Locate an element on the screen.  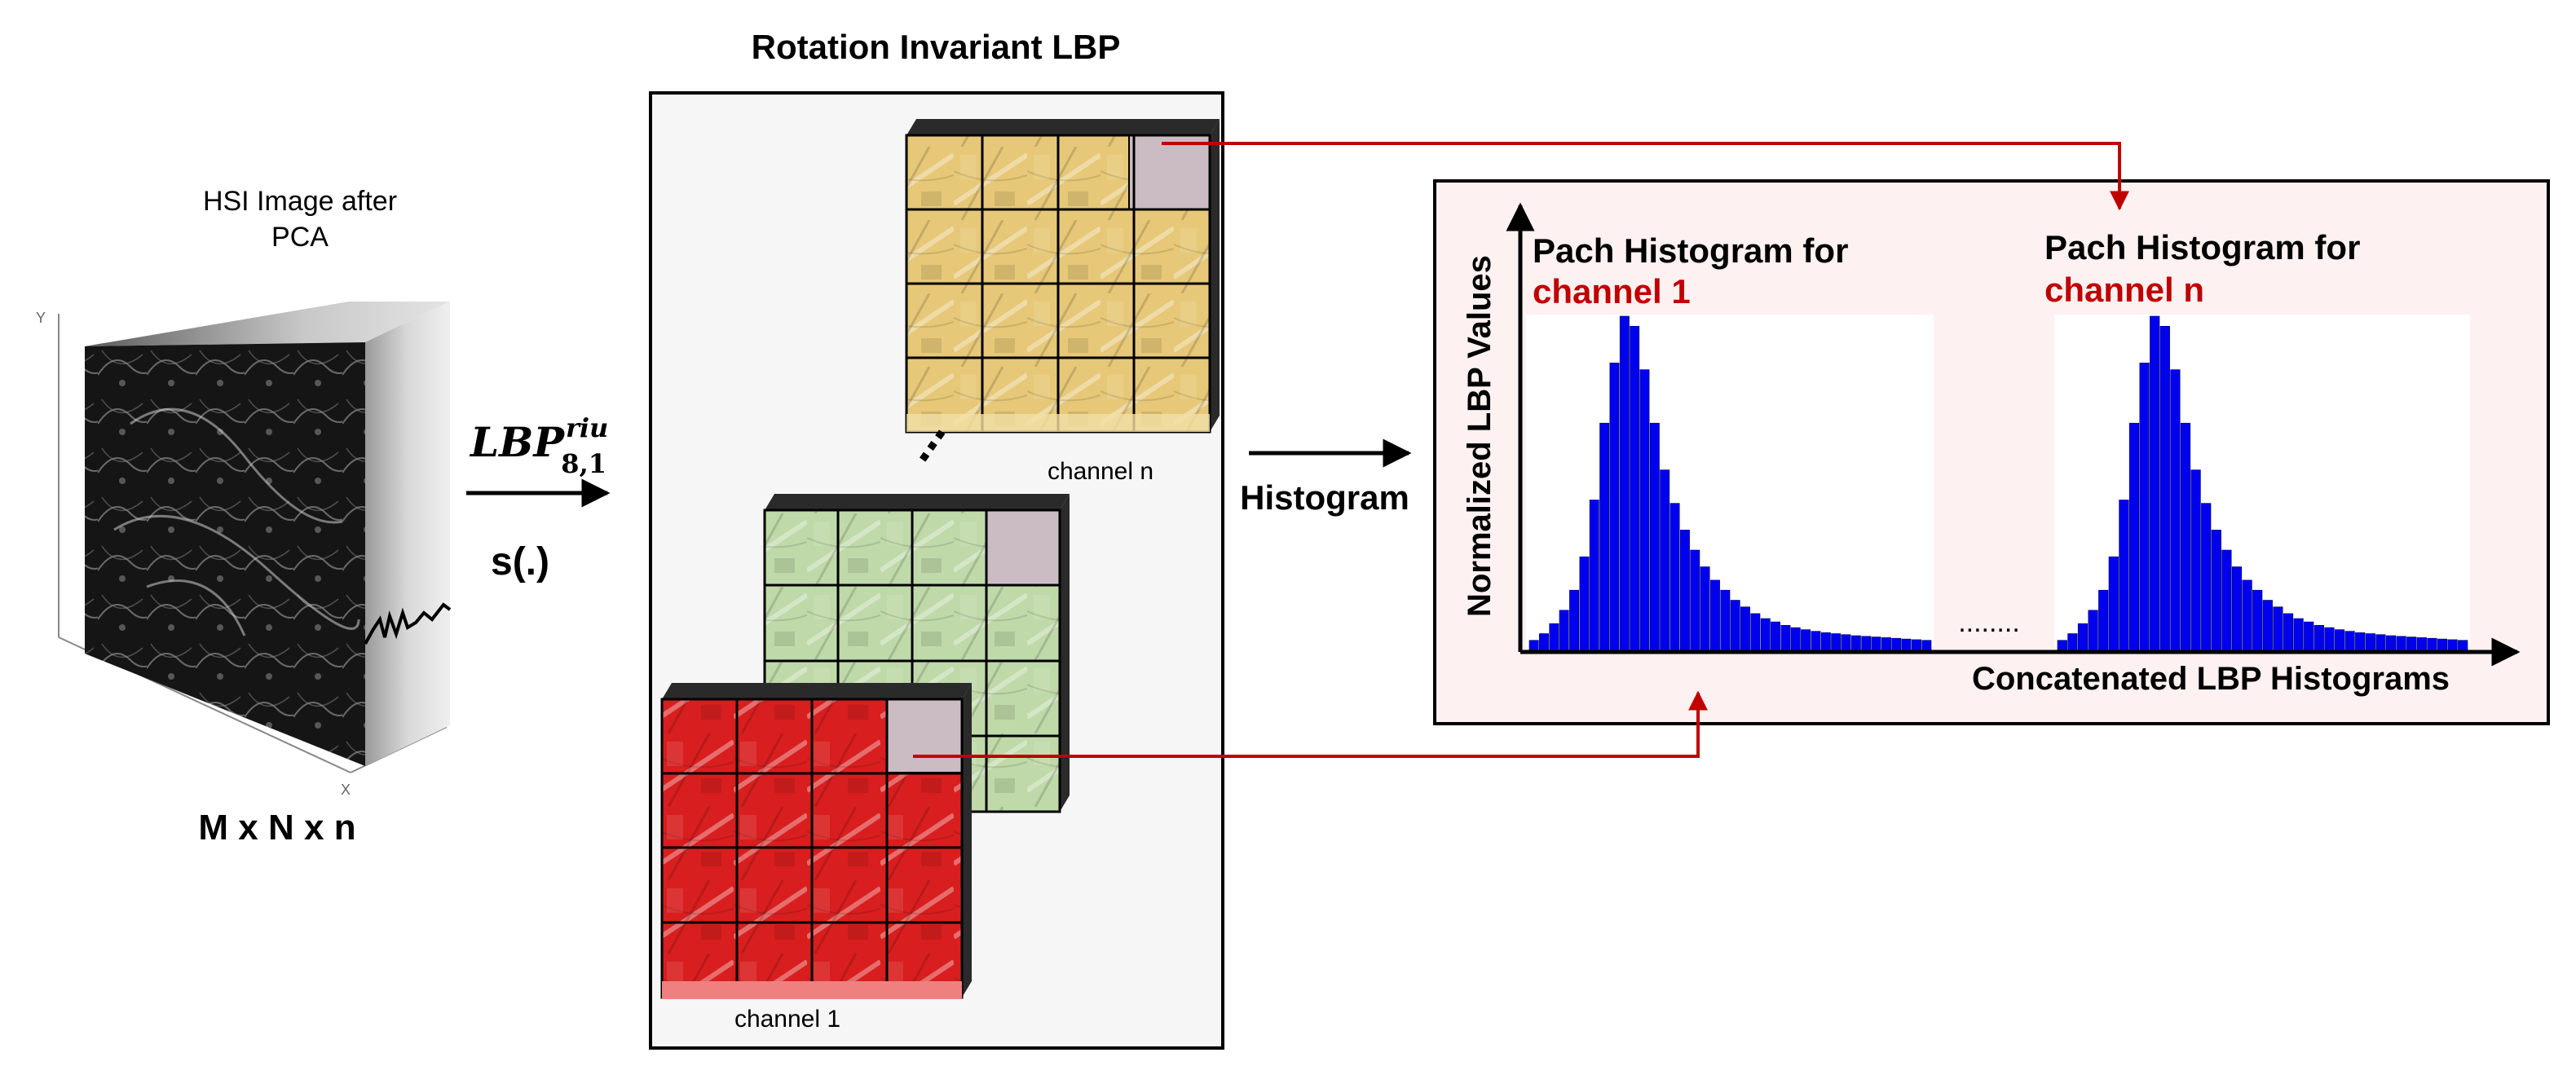
channel-n-grid: channel n is located at coordinates (1062, 302).